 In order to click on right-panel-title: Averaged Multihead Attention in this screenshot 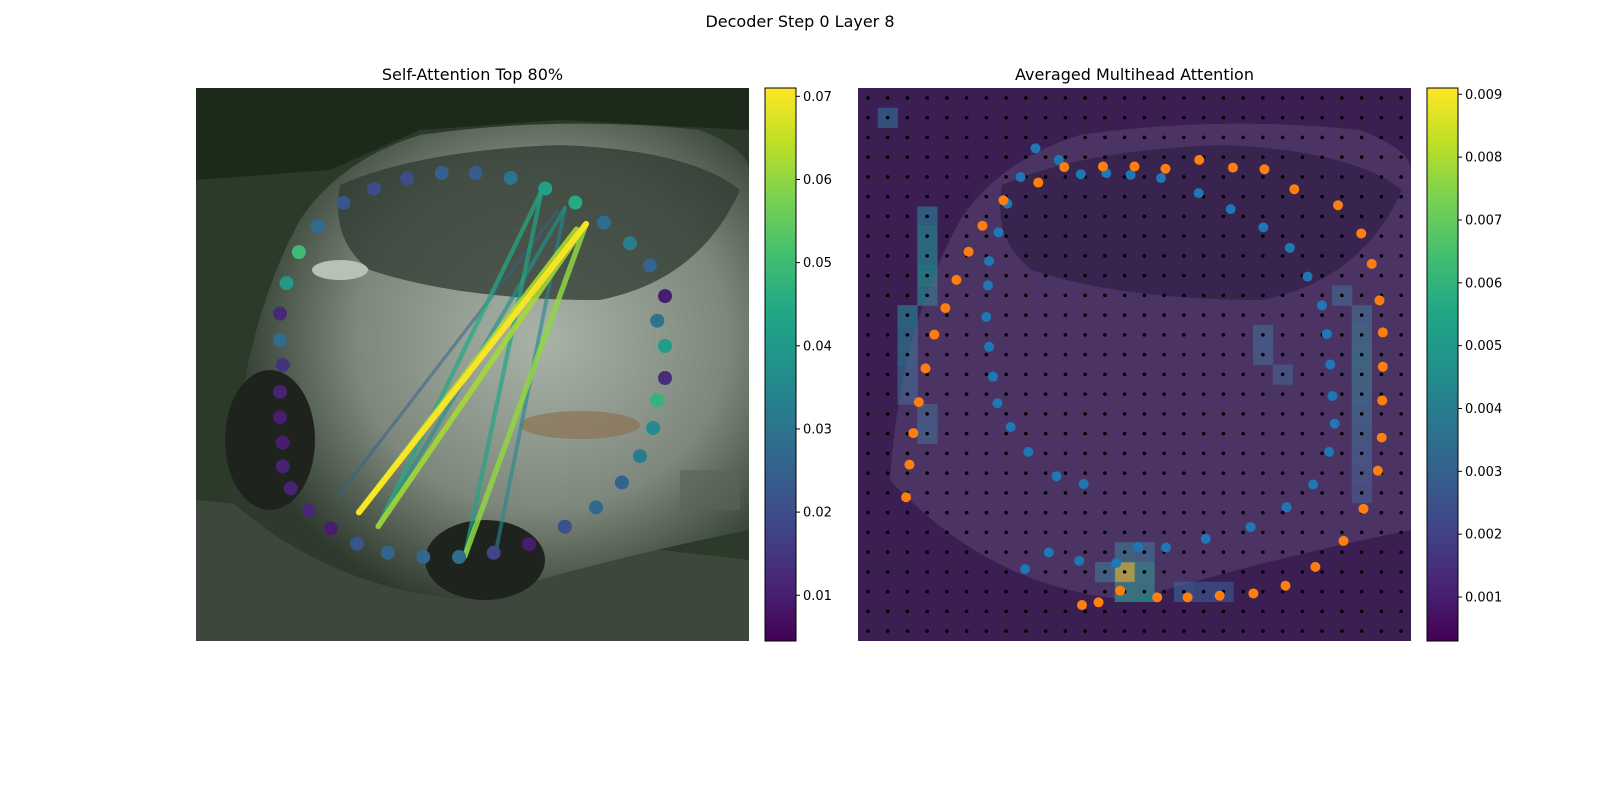, I will do `click(1134, 74)`.